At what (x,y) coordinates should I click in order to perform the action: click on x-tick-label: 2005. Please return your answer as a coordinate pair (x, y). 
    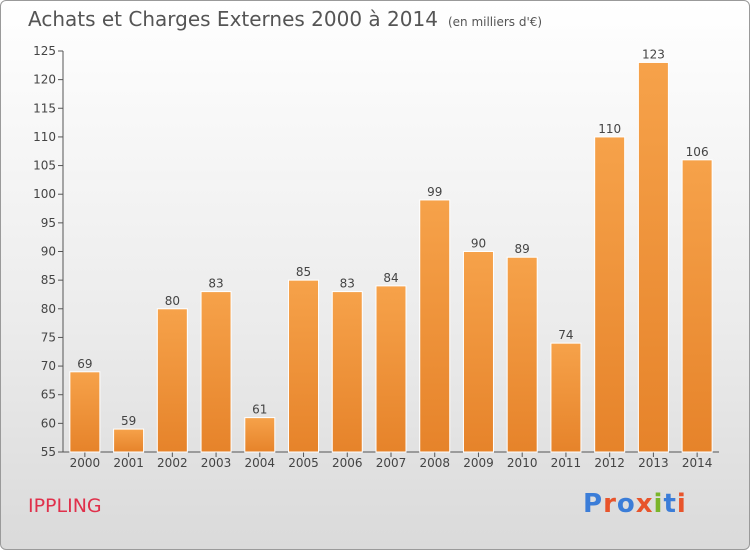
    Looking at the image, I should click on (303, 463).